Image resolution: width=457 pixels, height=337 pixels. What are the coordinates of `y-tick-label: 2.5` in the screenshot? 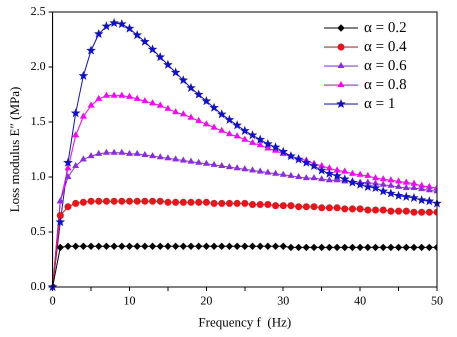 It's located at (38, 11).